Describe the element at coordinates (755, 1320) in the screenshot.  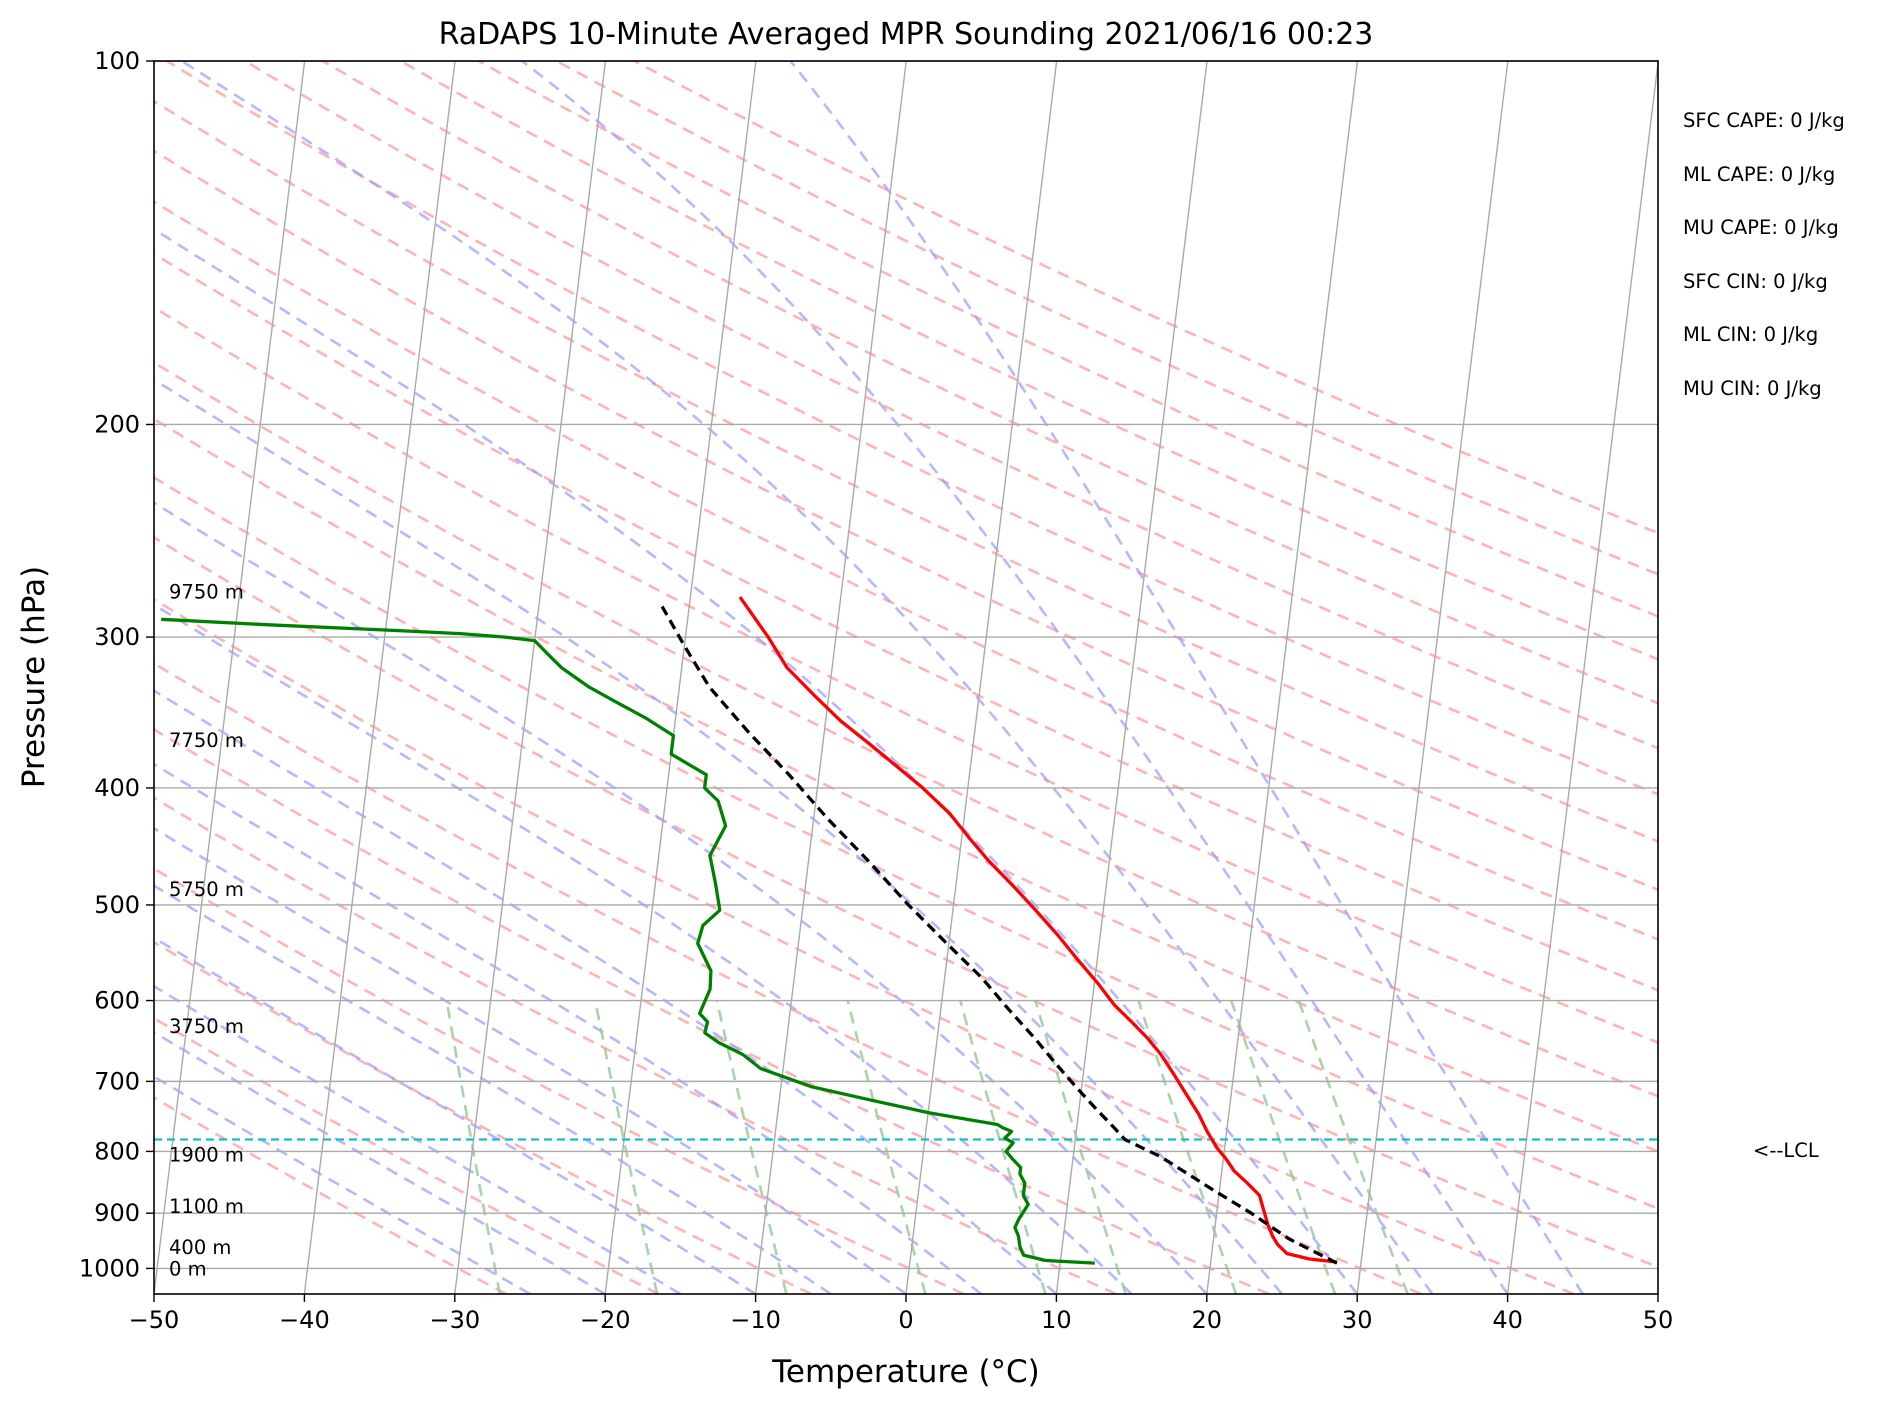
I see `x-tick-label: −10` at that location.